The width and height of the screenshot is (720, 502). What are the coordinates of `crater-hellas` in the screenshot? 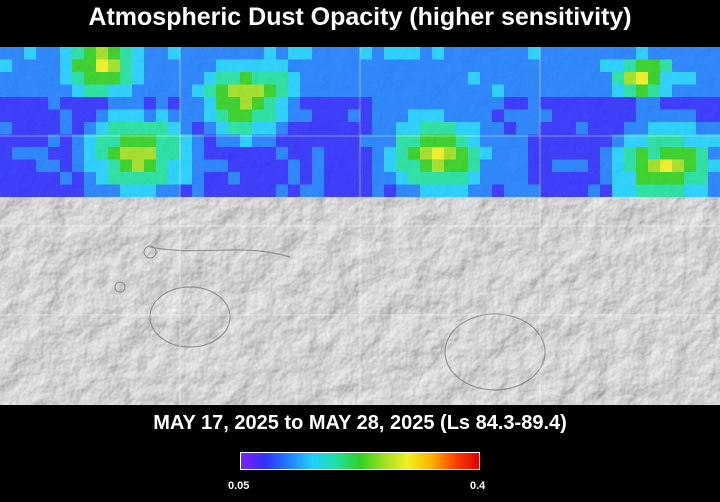 It's located at (495, 352).